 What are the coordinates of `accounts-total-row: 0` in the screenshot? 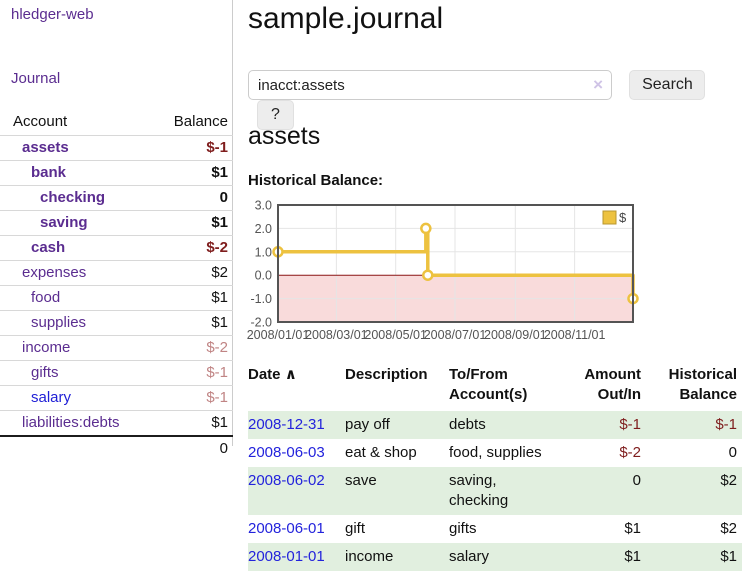 It's located at (116, 448).